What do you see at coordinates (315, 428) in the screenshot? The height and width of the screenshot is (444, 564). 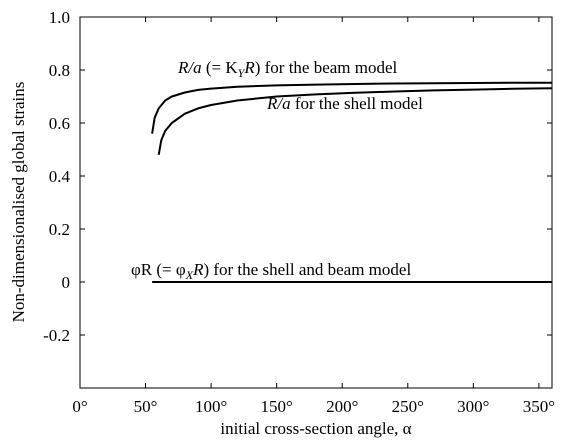 I see `x-axis-label: initial cross-section angle, α` at bounding box center [315, 428].